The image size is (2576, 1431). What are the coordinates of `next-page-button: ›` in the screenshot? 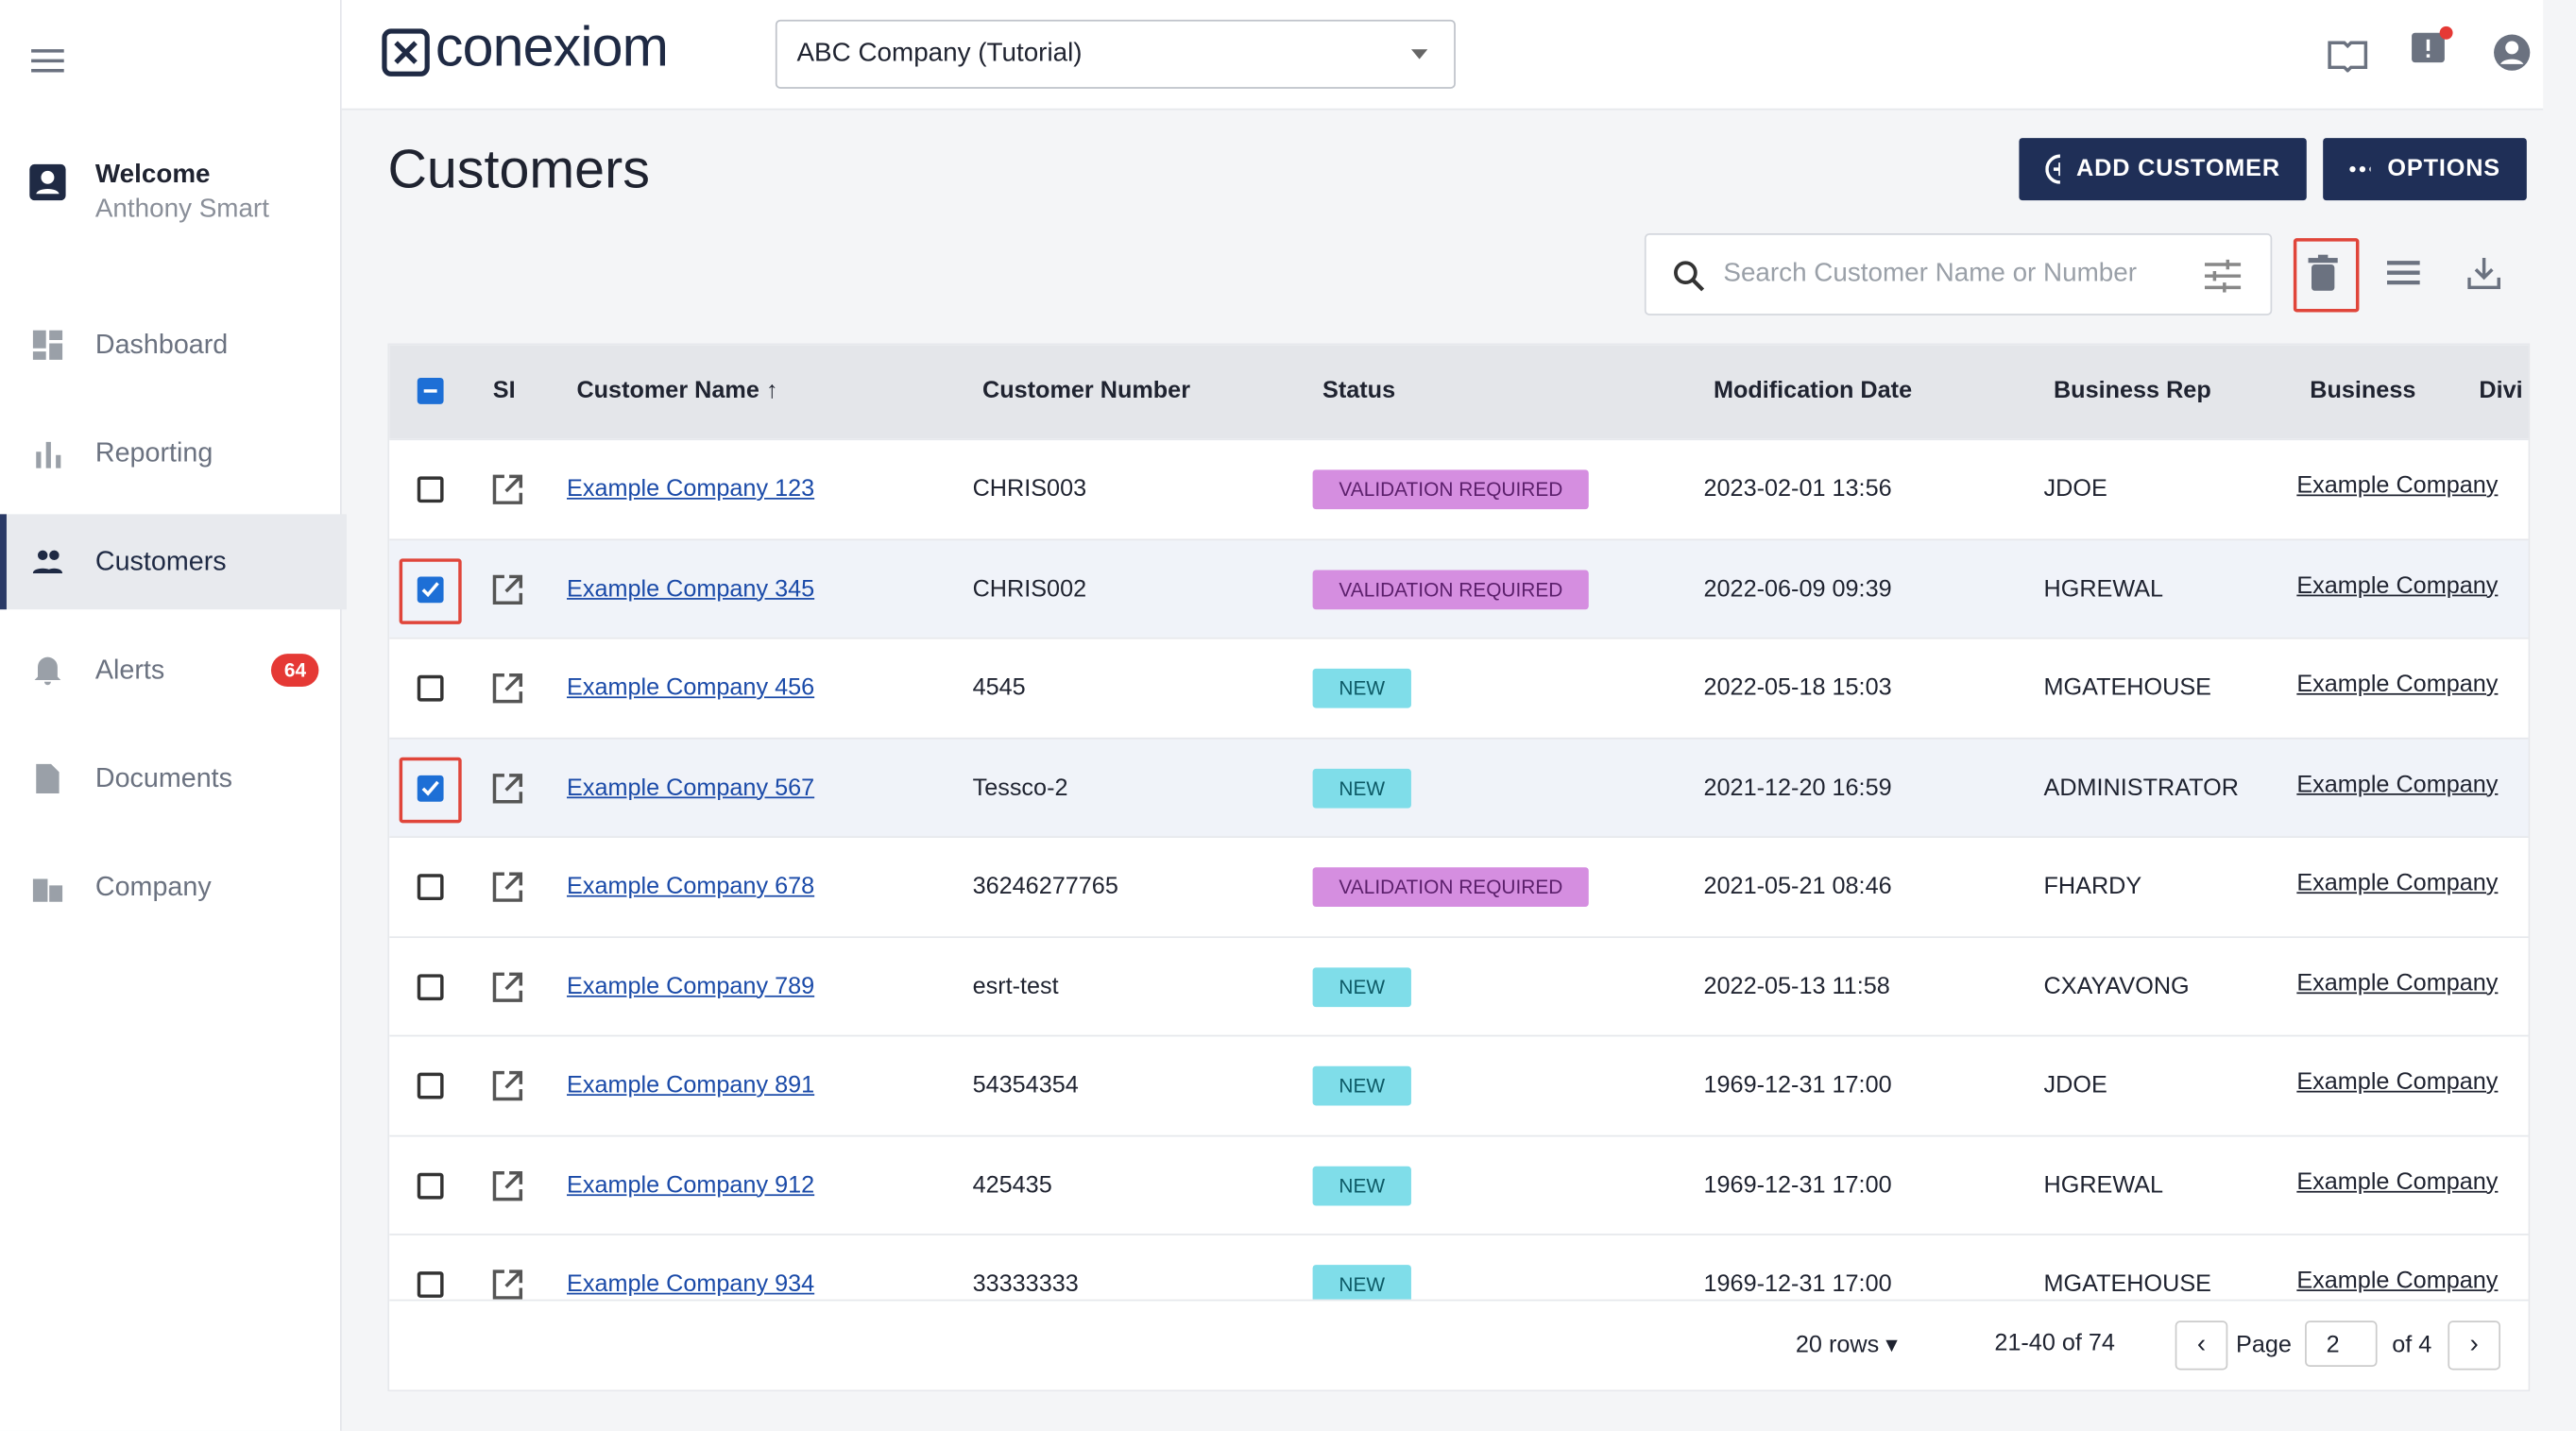 It's located at (2474, 1345).